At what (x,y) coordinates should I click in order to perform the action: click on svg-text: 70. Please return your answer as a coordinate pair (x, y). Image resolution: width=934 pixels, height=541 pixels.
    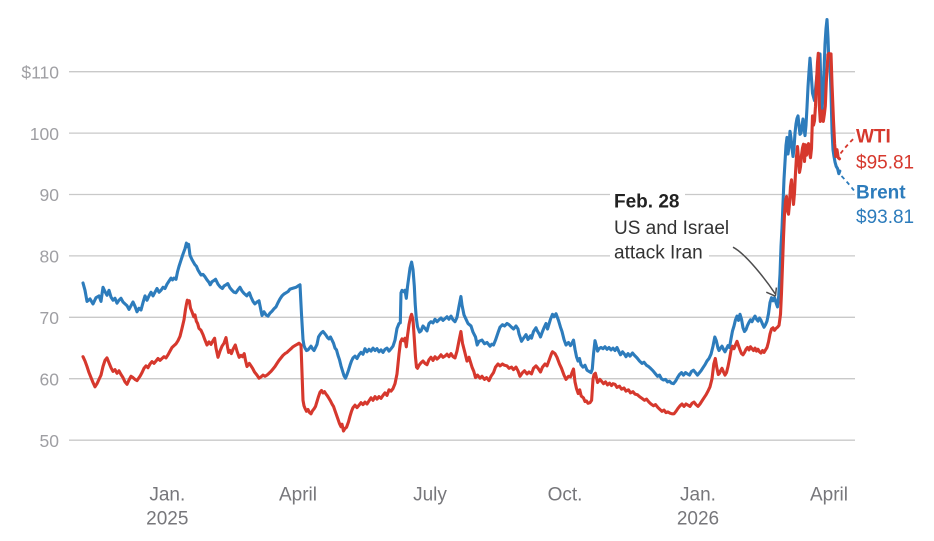
    Looking at the image, I should click on (50, 318).